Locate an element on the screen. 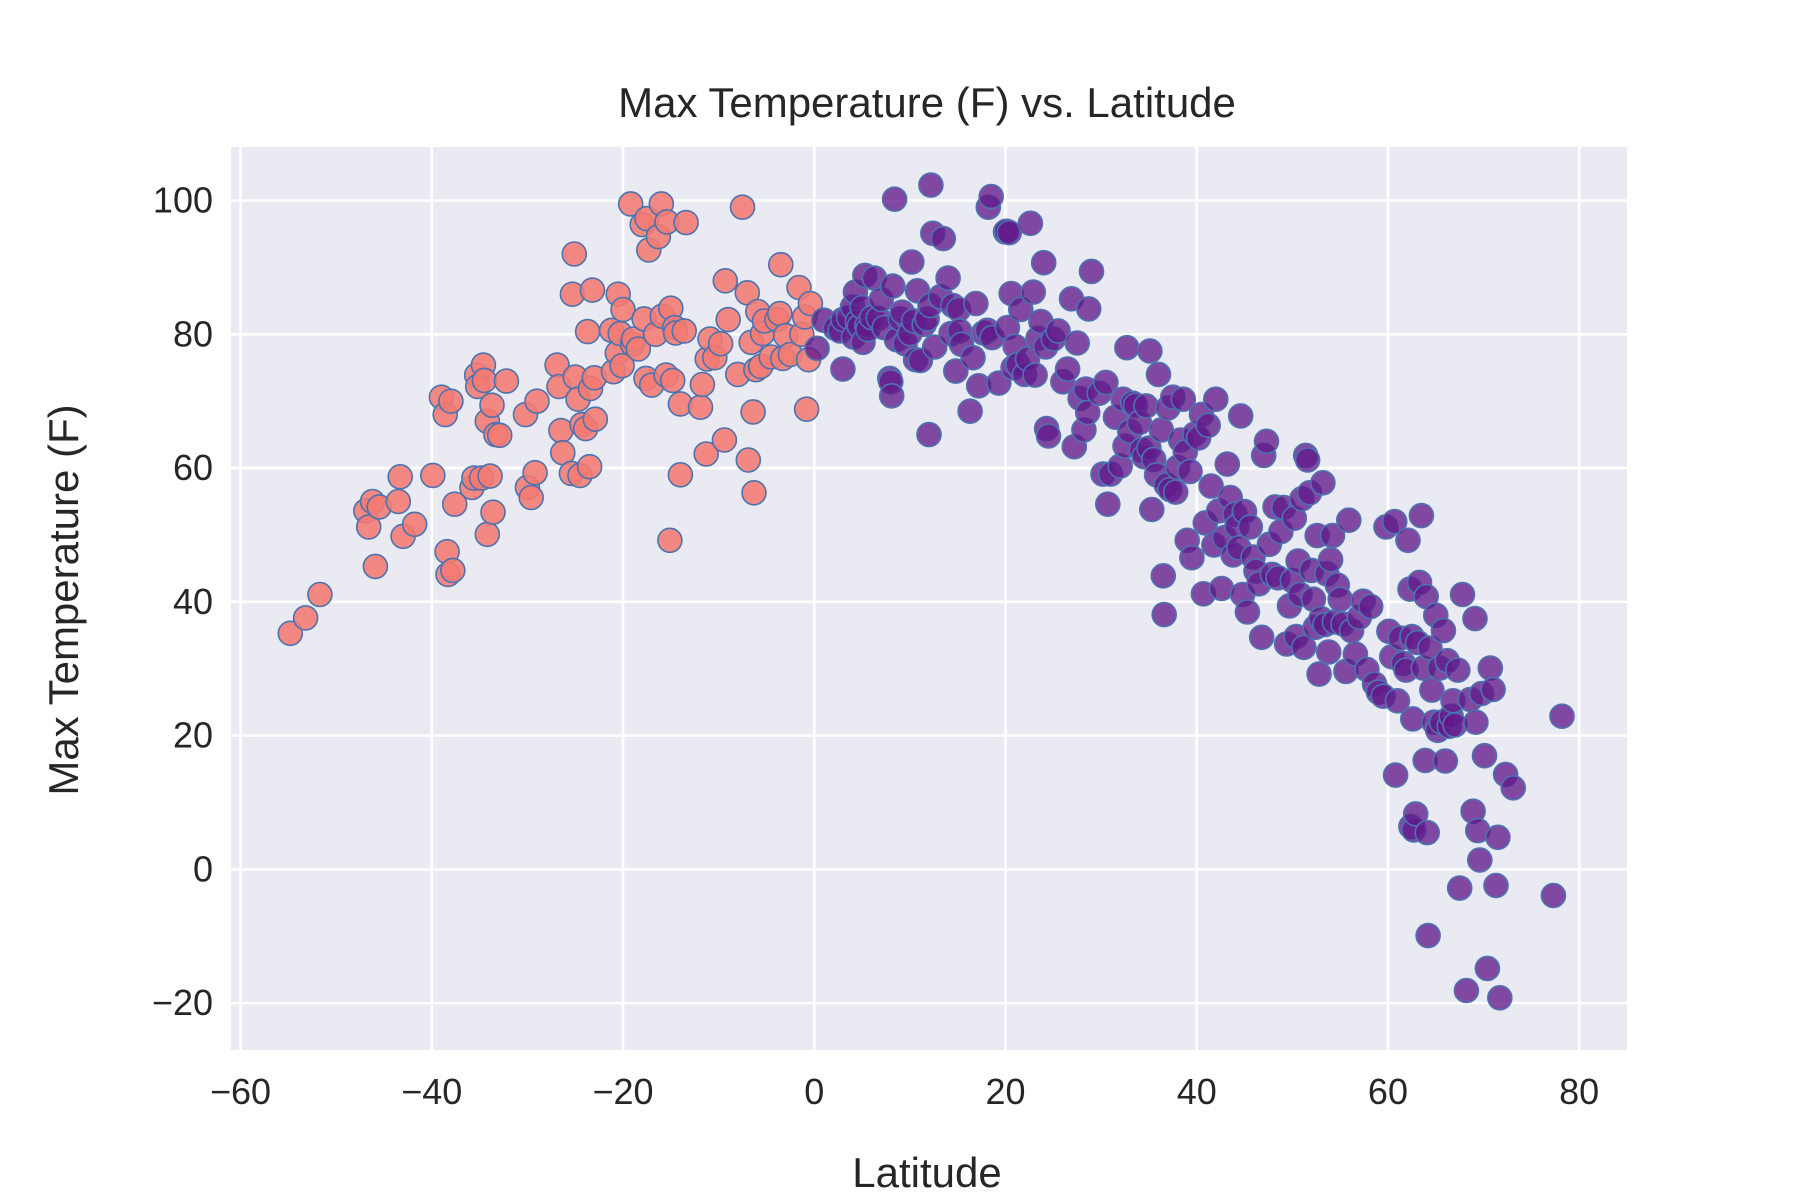  y-axis-ticks: −20 0 20 40 60 80 100 is located at coordinates (182, 602).